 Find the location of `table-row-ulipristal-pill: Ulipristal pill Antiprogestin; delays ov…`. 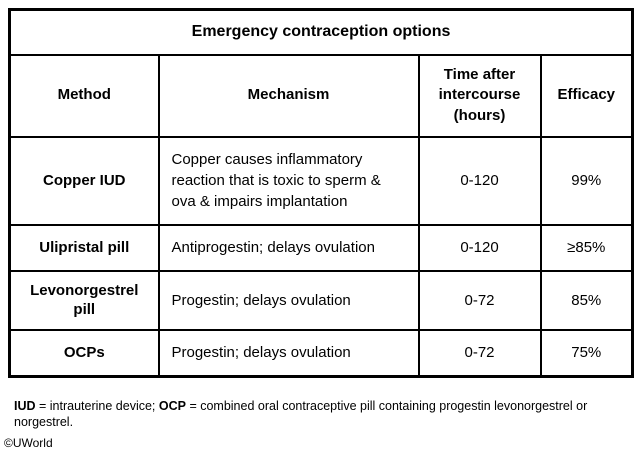

table-row-ulipristal-pill: Ulipristal pill Antiprogestin; delays ov… is located at coordinates (321, 247).